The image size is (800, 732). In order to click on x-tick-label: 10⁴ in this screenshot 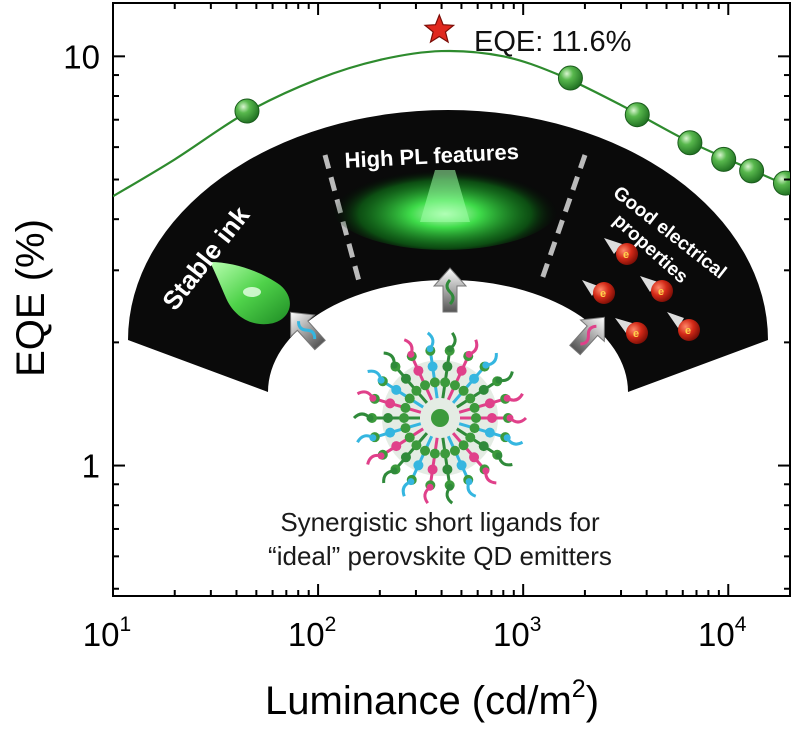, I will do `click(722, 633)`.